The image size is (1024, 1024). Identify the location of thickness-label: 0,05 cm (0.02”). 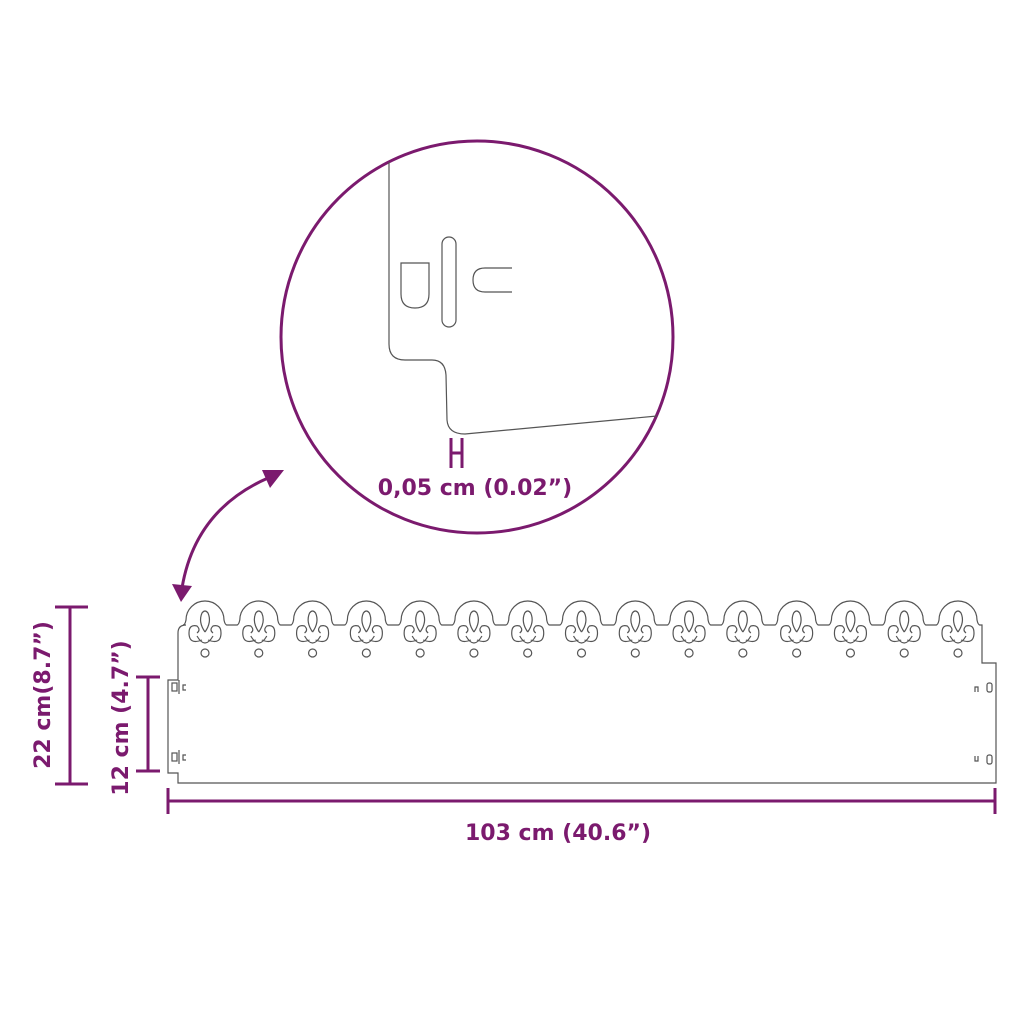
(475, 488).